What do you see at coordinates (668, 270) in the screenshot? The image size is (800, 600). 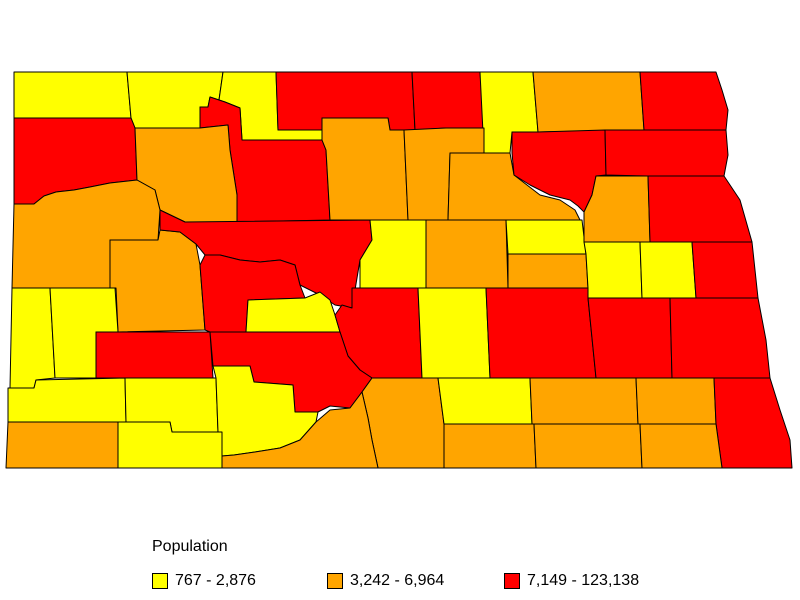 I see `county-steele` at bounding box center [668, 270].